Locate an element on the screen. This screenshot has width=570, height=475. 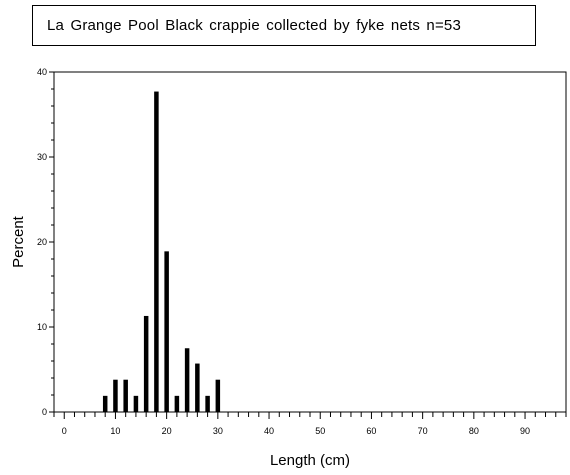
y-tick-labels: 0 10 20 30 40 is located at coordinates (42, 242).